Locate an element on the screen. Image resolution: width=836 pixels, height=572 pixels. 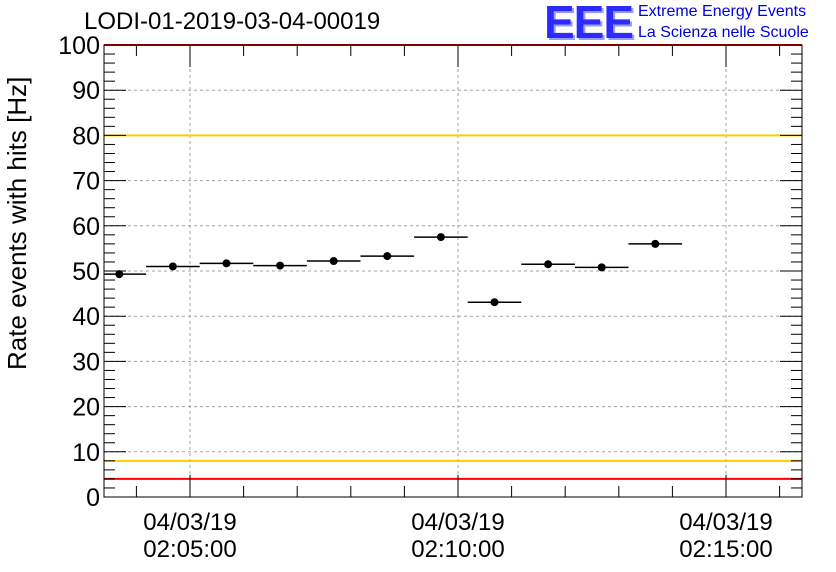
logo-line-2: La Scienza nelle Scuole is located at coordinates (723, 32).